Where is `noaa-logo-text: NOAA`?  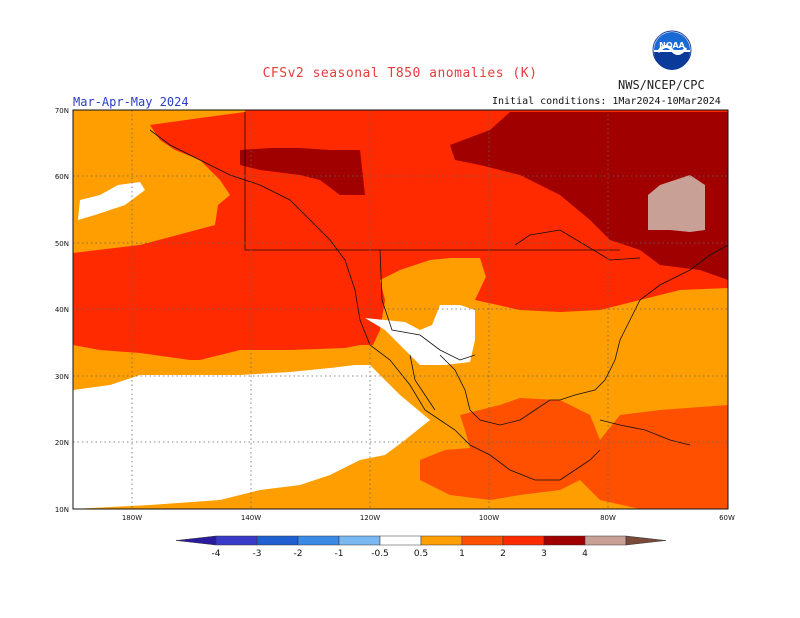 noaa-logo-text: NOAA is located at coordinates (672, 45).